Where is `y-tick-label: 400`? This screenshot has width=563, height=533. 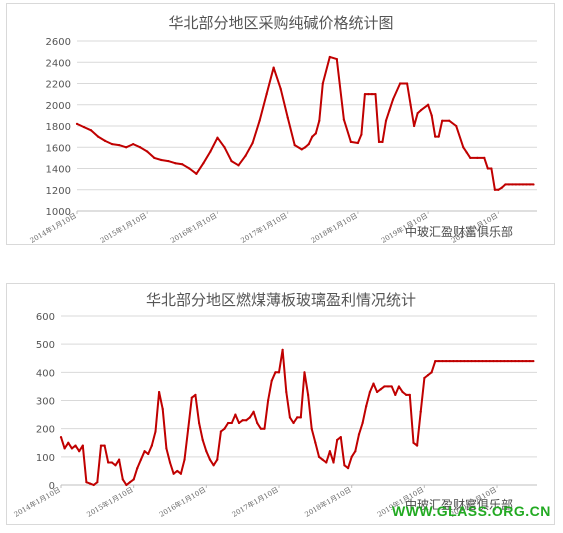
y-tick-label: 400 is located at coordinates (45, 373).